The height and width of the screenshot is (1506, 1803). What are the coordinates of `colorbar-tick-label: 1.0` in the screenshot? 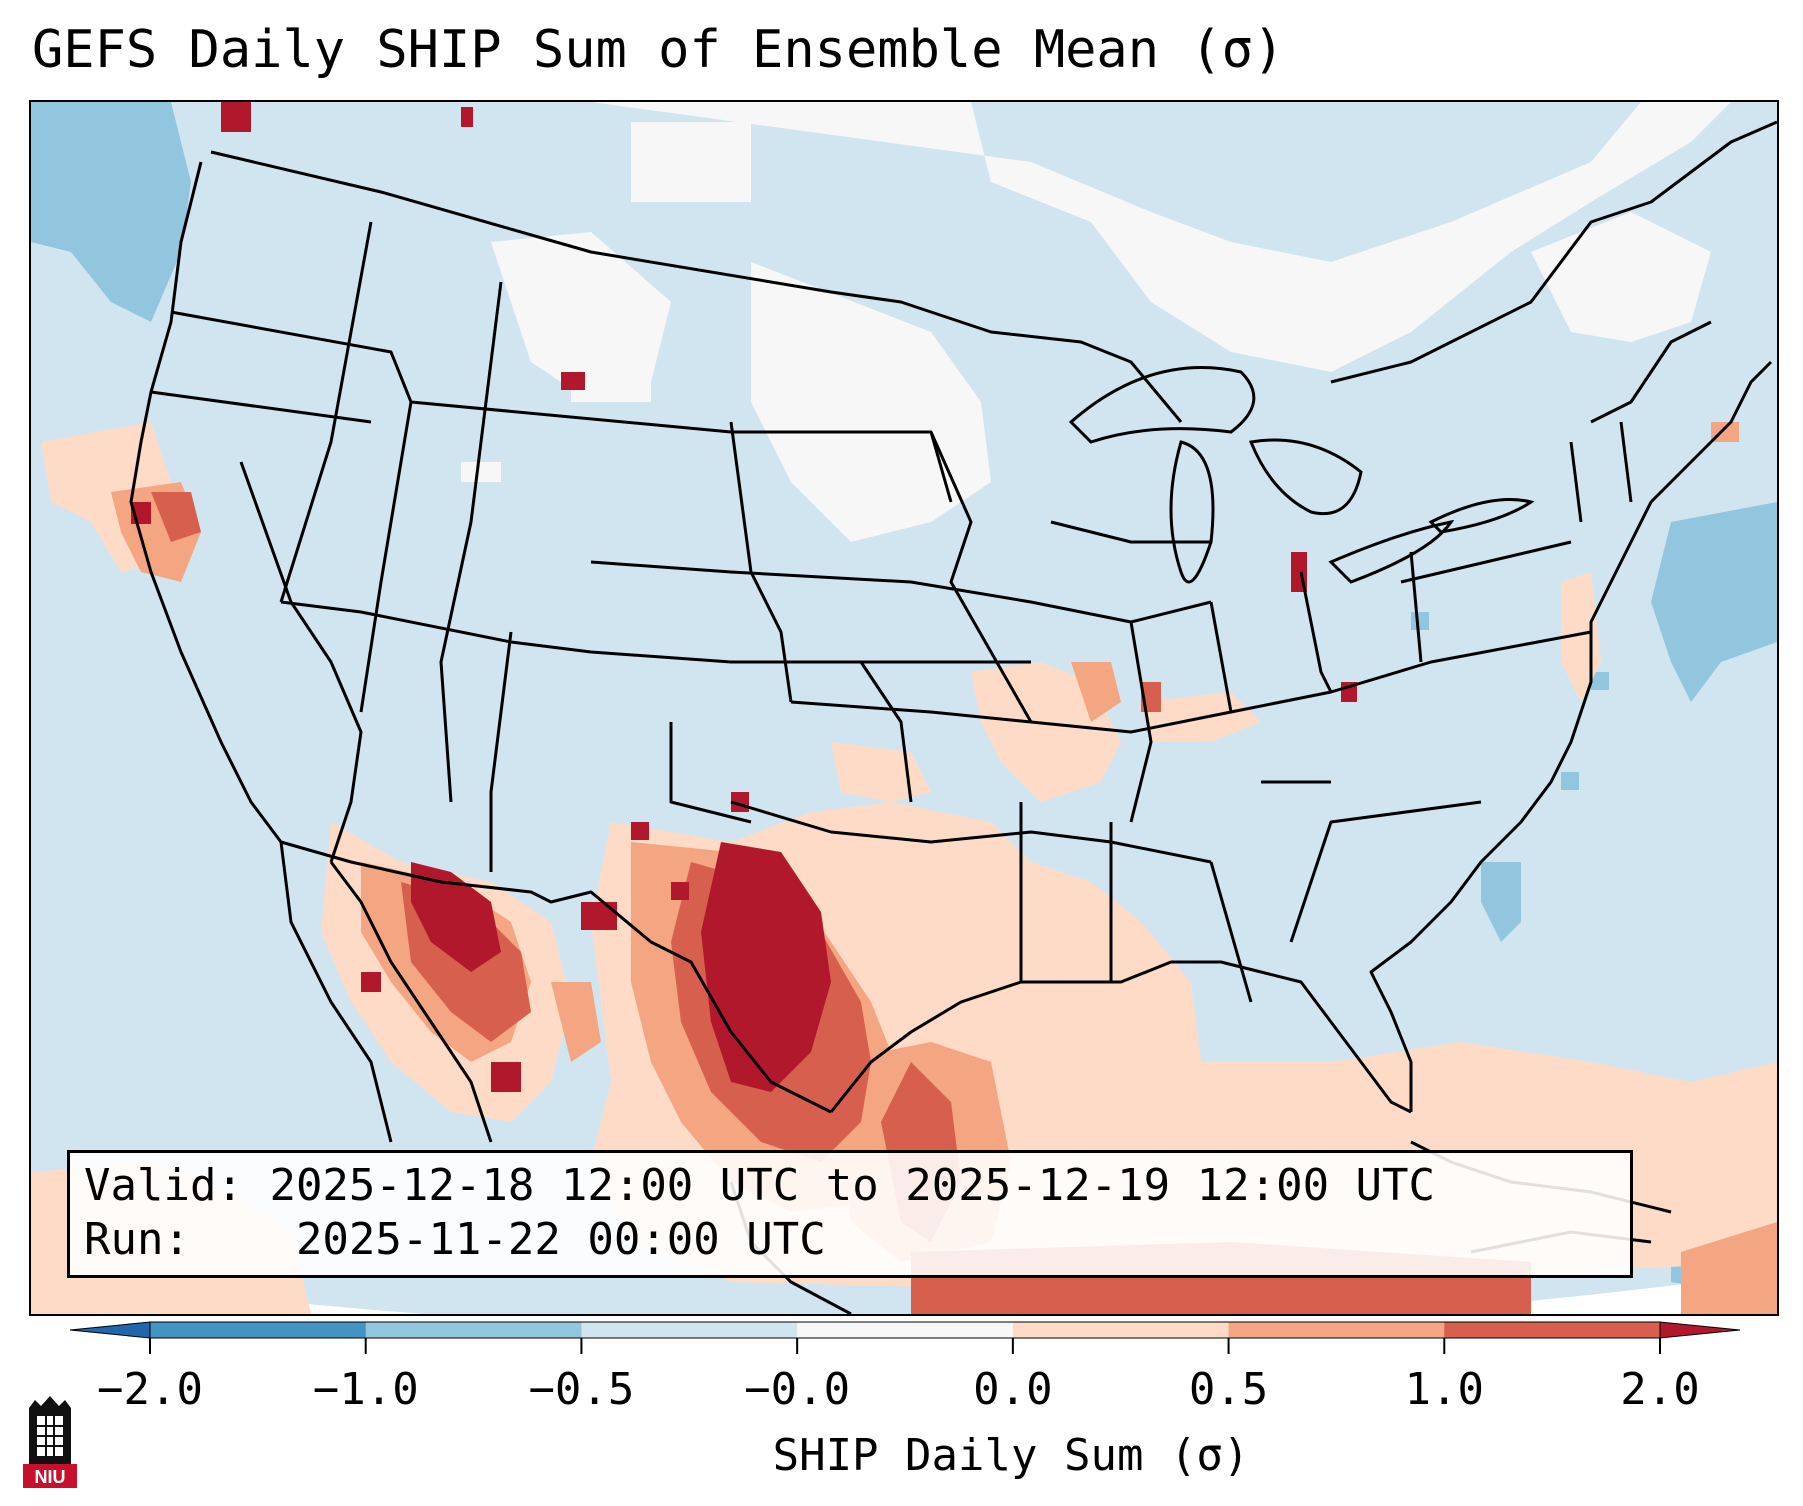 It's located at (1444, 1389).